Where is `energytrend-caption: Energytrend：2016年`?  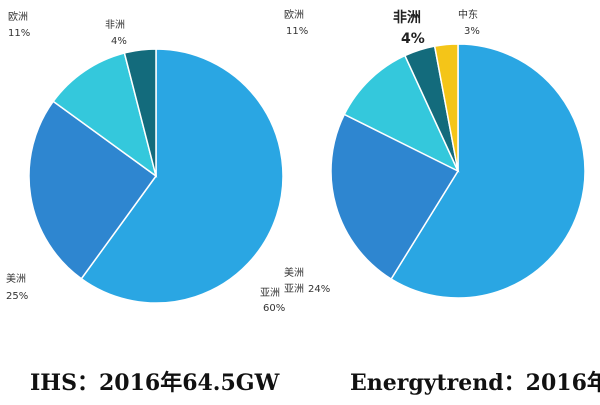
energytrend-caption: Energytrend：2016年 is located at coordinates (475, 383).